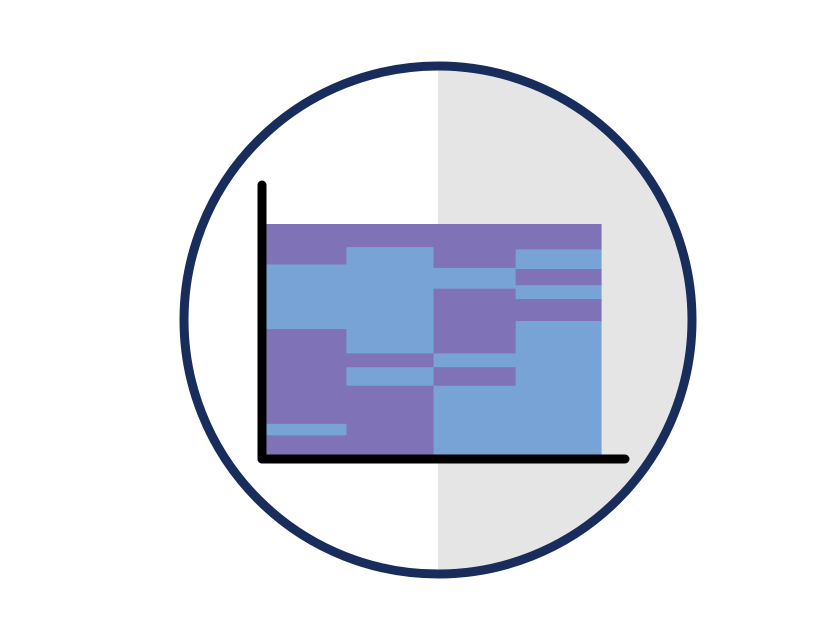 This screenshot has height=625, width=833. What do you see at coordinates (390, 420) in the screenshot?
I see `mosaic-segment-c2-s5` at bounding box center [390, 420].